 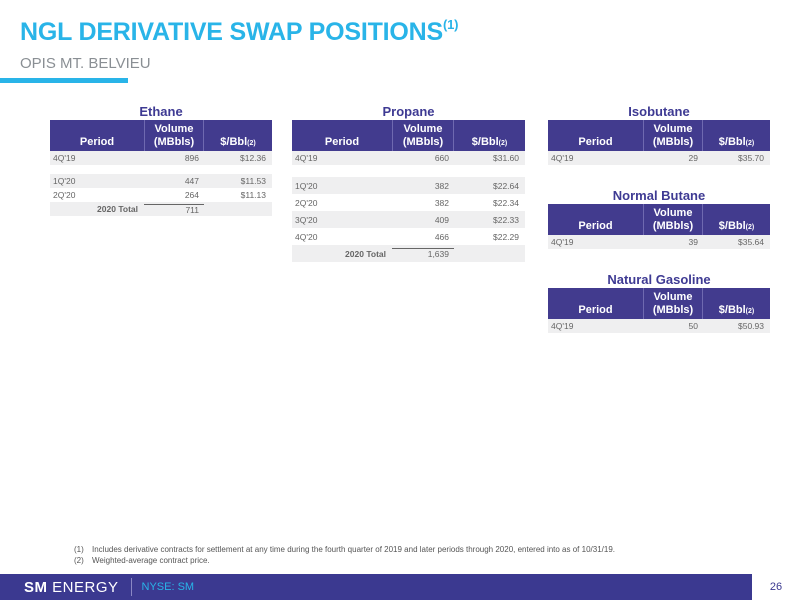 I want to click on table-row: 1Q'20 382 $22.64, so click(x=408, y=185).